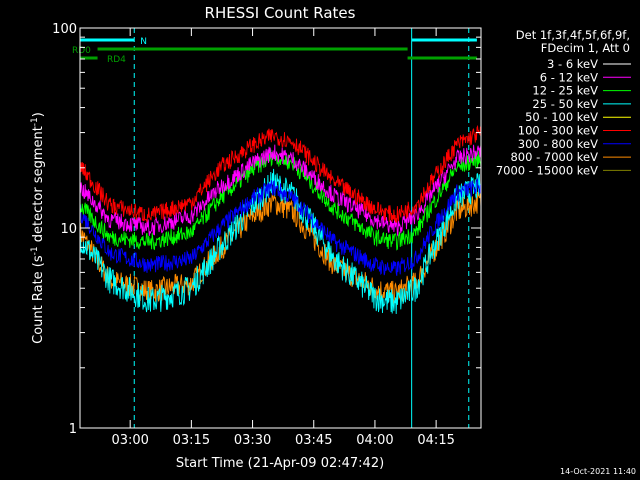 This screenshot has width=640, height=480. Describe the element at coordinates (280, 463) in the screenshot. I see `x-axis-label: Start Time (21-Apr-09 02:47:42)` at that location.